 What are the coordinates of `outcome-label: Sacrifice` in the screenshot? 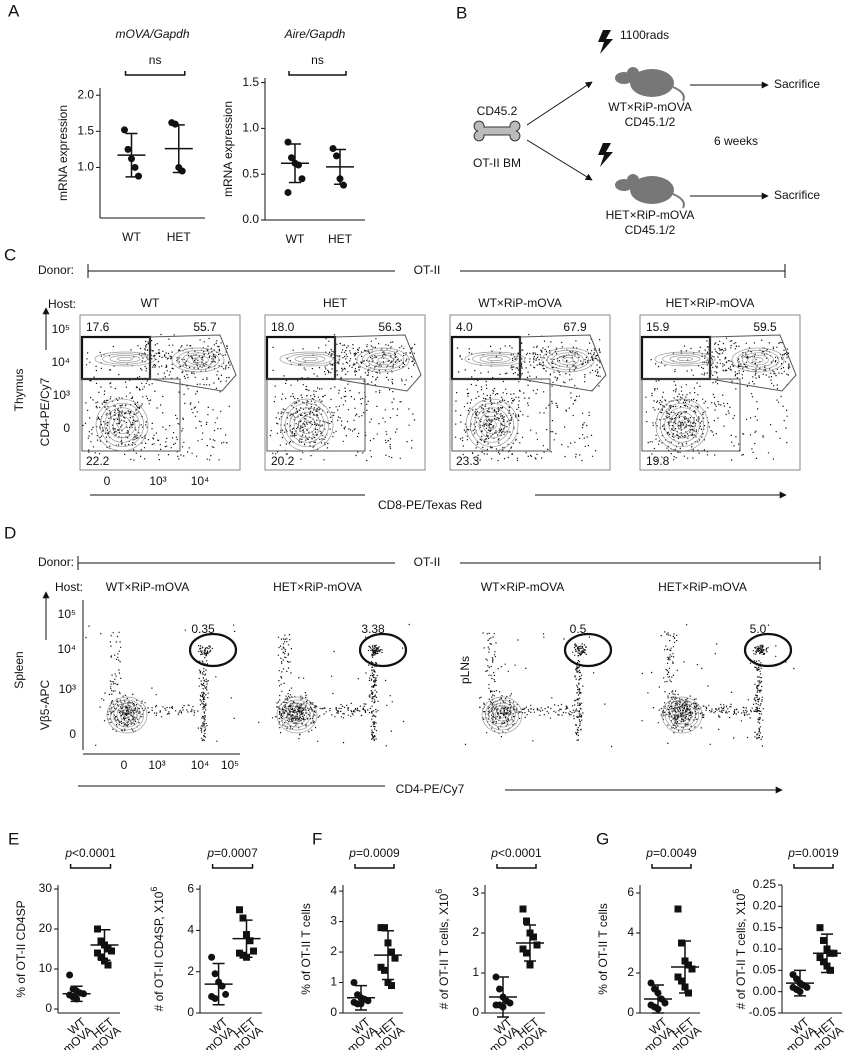 It's located at (797, 195).